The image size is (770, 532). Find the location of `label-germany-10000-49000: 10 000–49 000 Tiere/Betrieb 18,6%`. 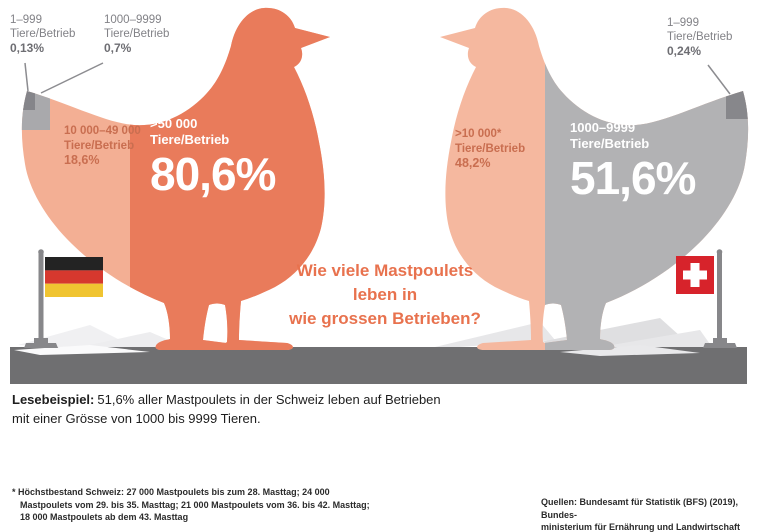

label-germany-10000-49000: 10 000–49 000 Tiere/Betrieb 18,6% is located at coordinates (102, 146).